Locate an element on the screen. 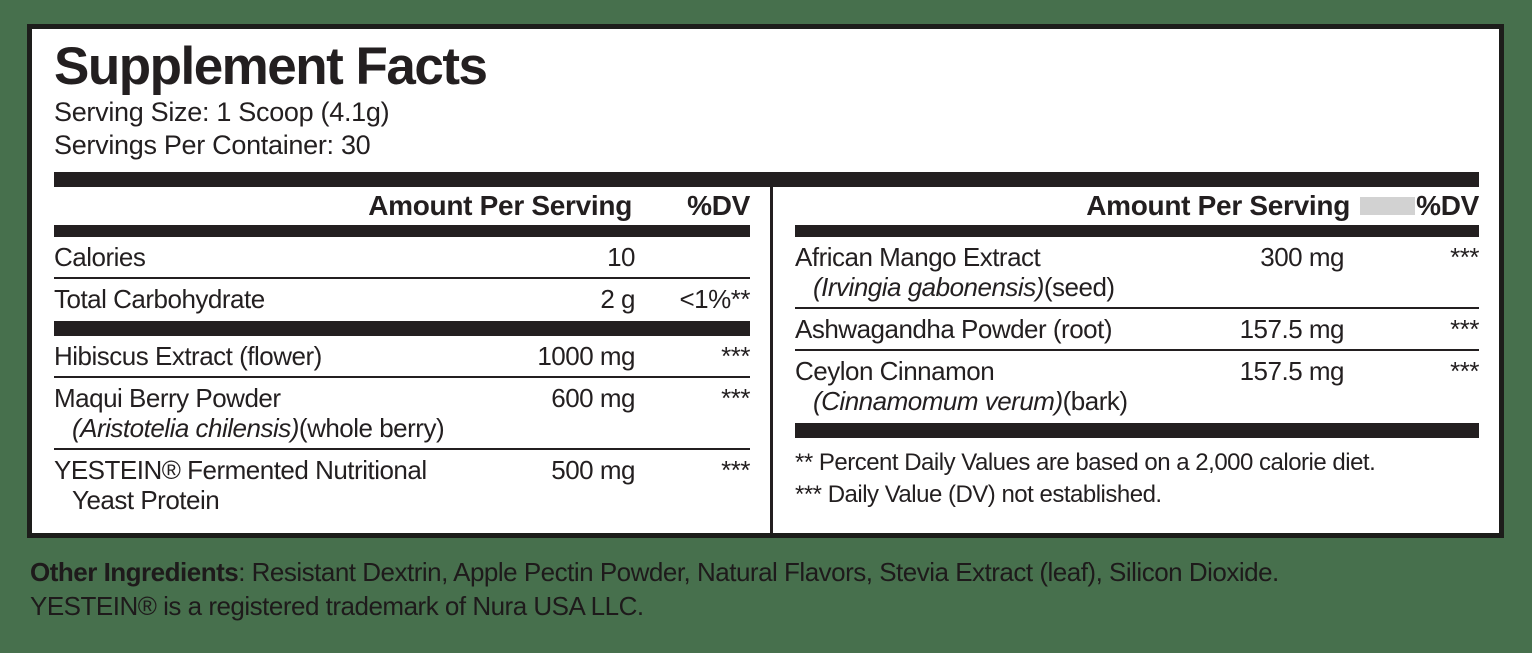  ingredient-name: African Mango Extract is located at coordinates (918, 257).